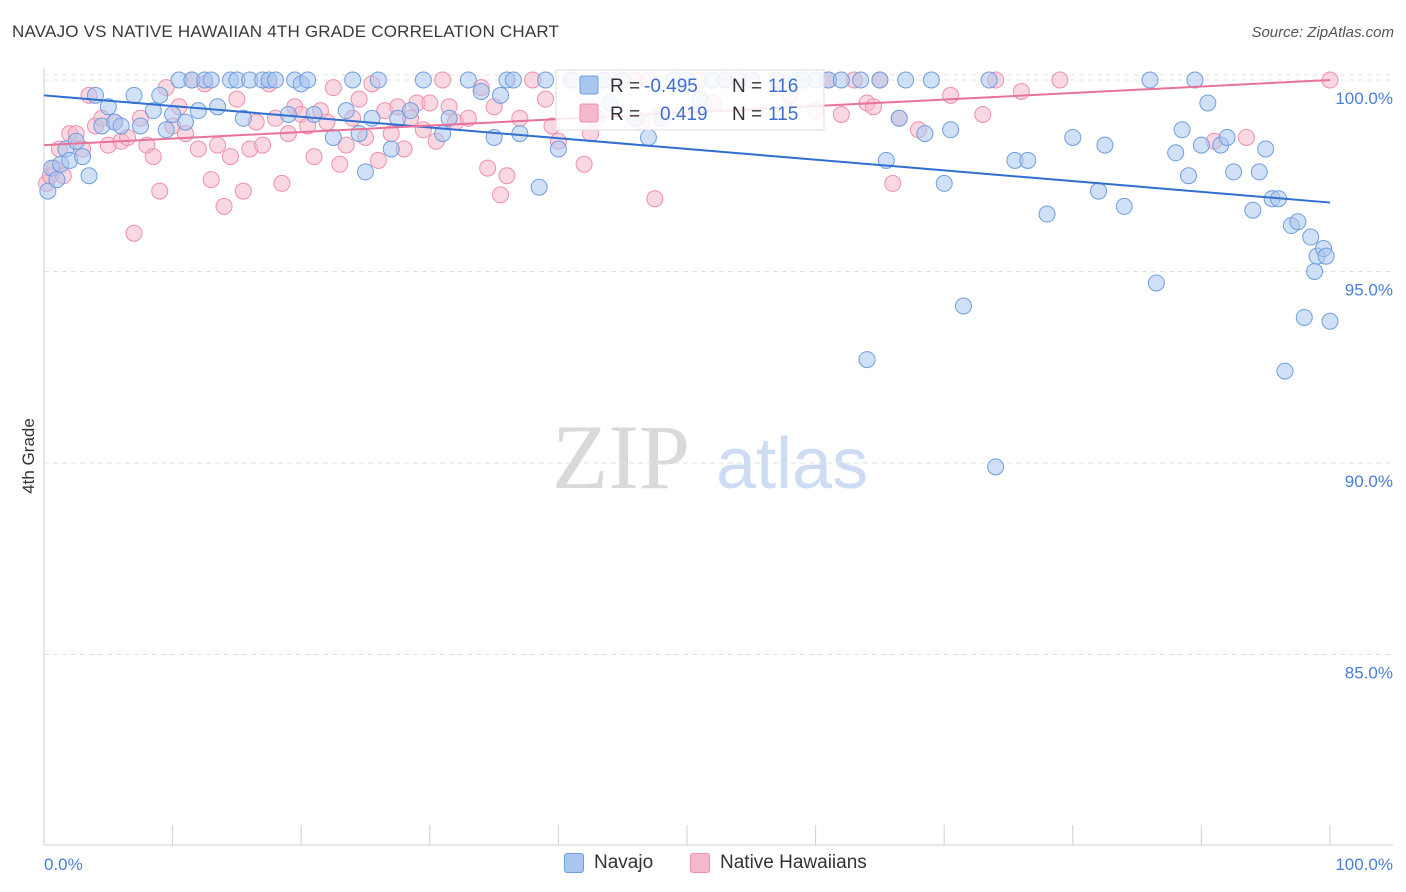 This screenshot has height=892, width=1406. What do you see at coordinates (687, 835) in the screenshot?
I see `x-axis-ticks` at bounding box center [687, 835].